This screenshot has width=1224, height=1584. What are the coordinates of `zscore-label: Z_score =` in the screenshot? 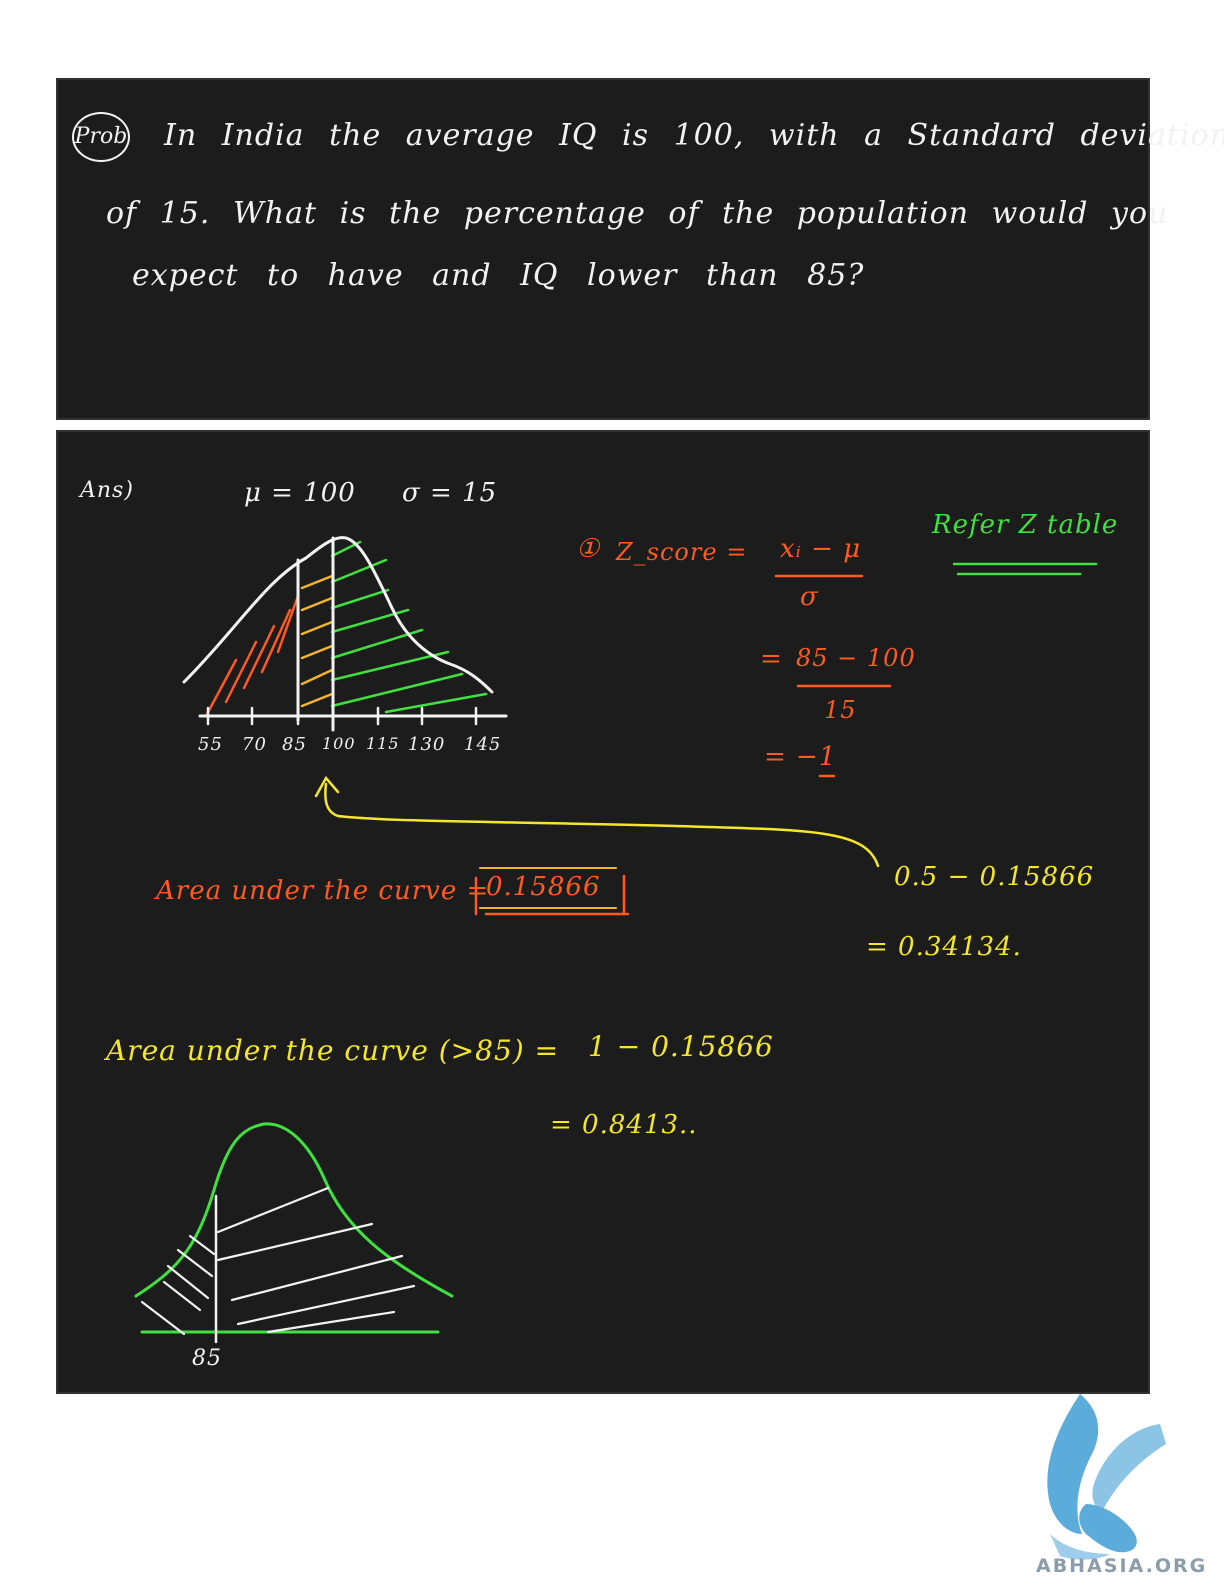 It's located at (682, 552).